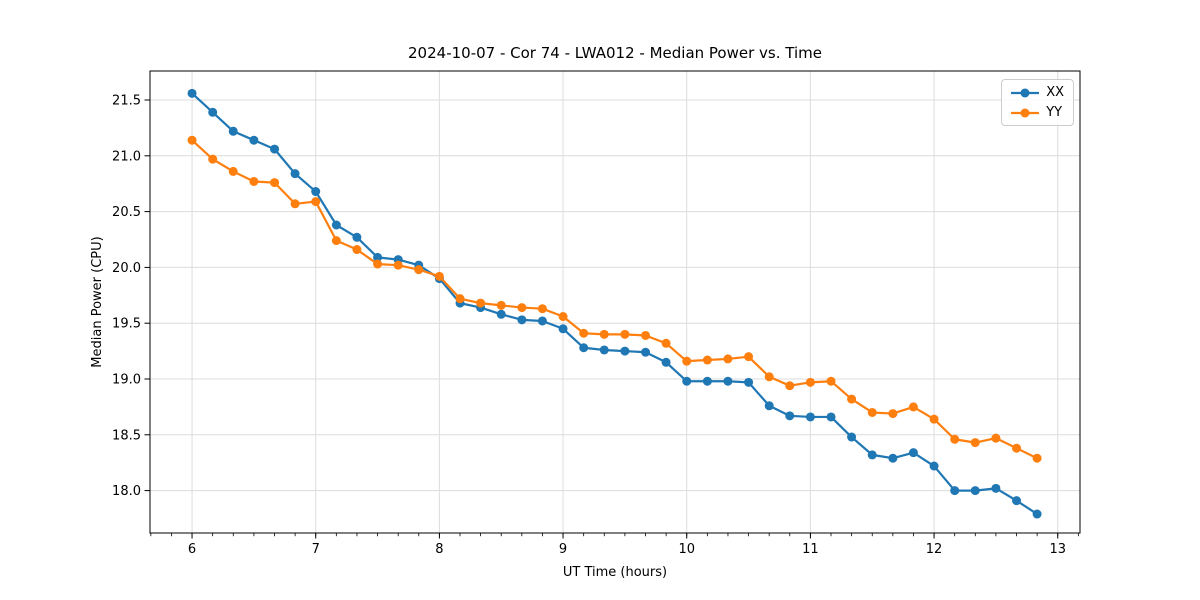  What do you see at coordinates (126, 435) in the screenshot?
I see `y-tick-label: 18.5` at bounding box center [126, 435].